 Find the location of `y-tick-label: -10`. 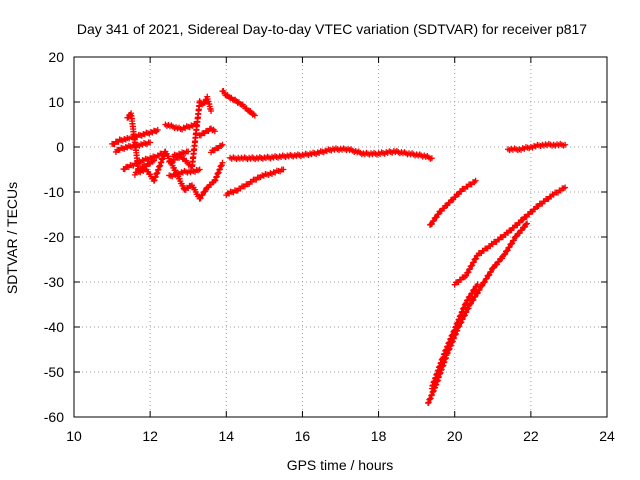

y-tick-label: -10 is located at coordinates (54, 192).